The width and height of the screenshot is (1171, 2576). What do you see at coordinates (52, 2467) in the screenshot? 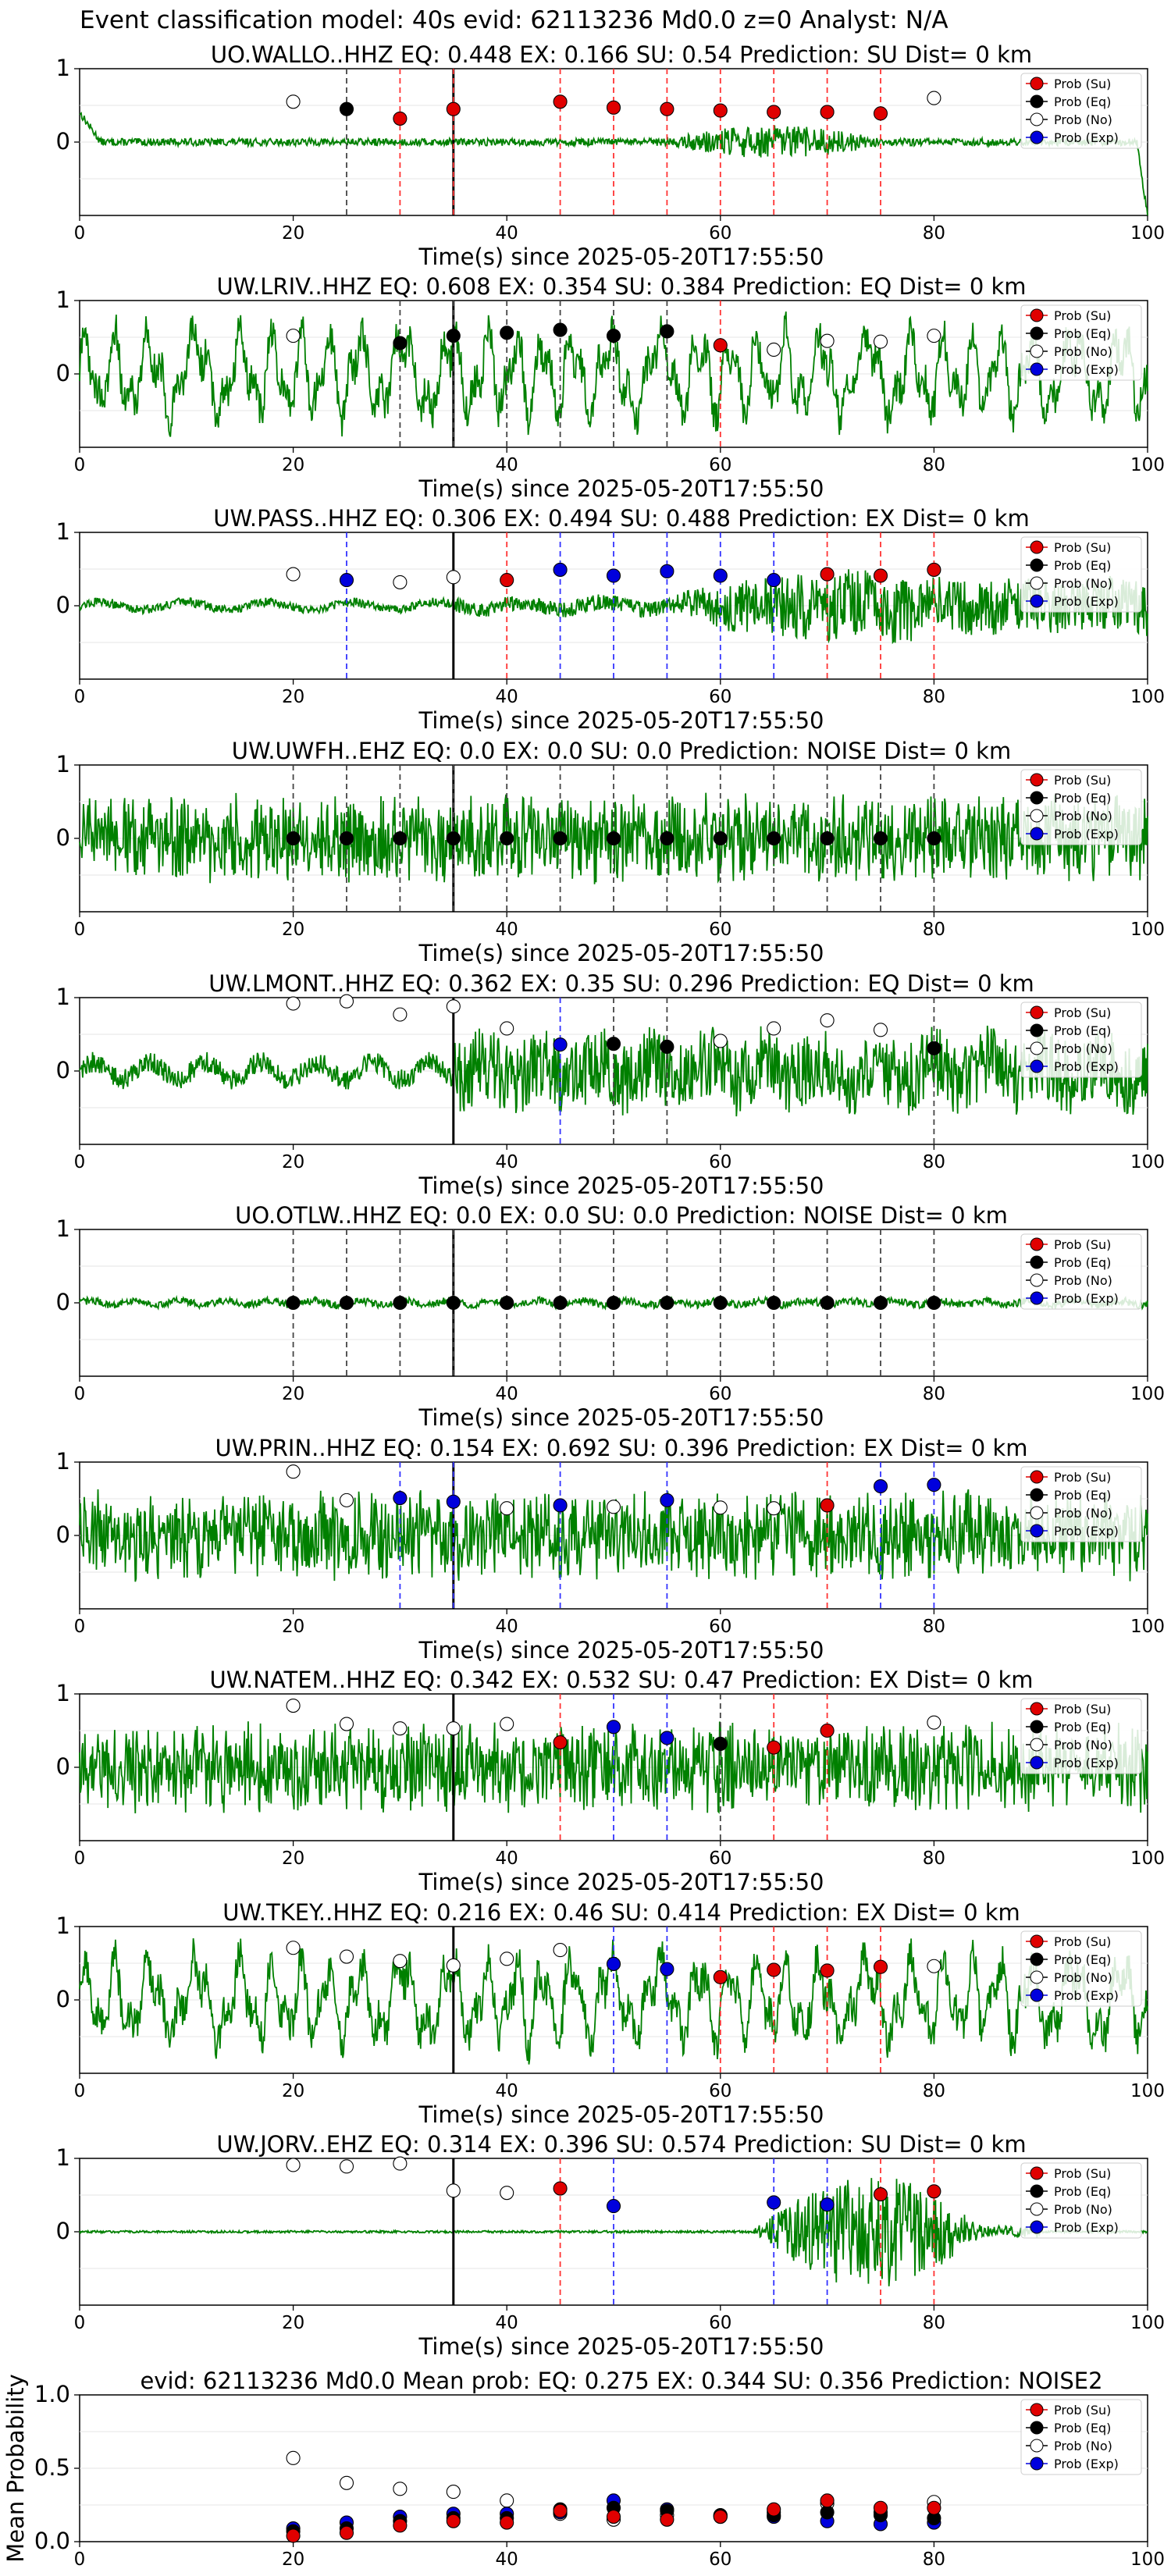
I see `y-tick-label: 0.5` at bounding box center [52, 2467].